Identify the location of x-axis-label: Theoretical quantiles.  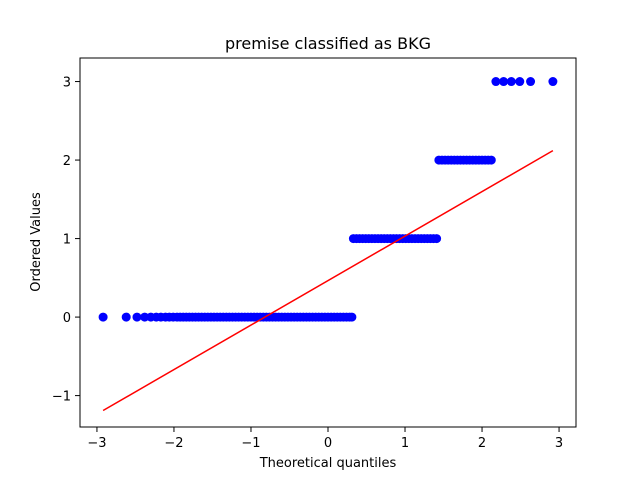
(328, 463).